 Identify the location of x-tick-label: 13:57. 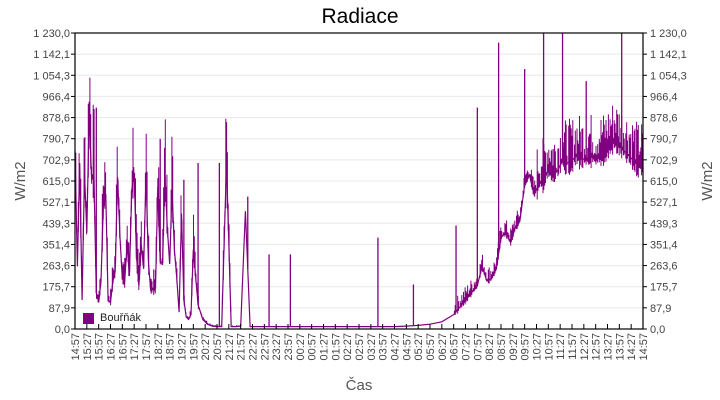
(620, 347).